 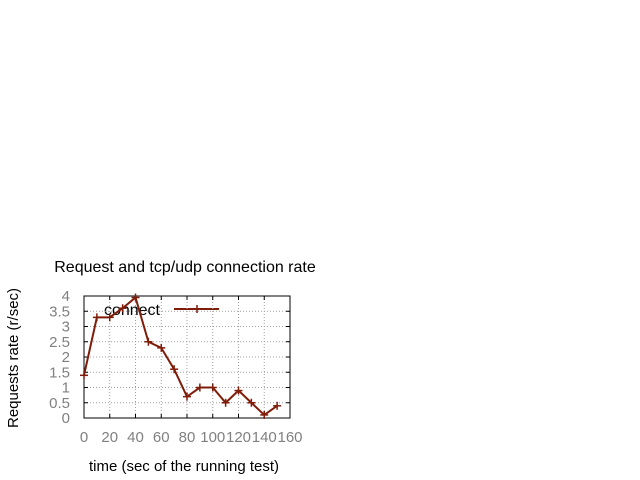 I want to click on y-axis-label: Requests rate (r/sec), so click(x=13, y=358).